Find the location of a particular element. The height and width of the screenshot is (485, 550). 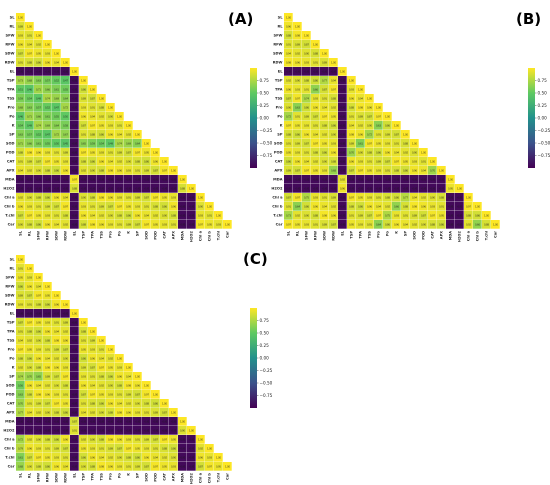

cell-value: 0.45 is located at coordinates (65, 143).